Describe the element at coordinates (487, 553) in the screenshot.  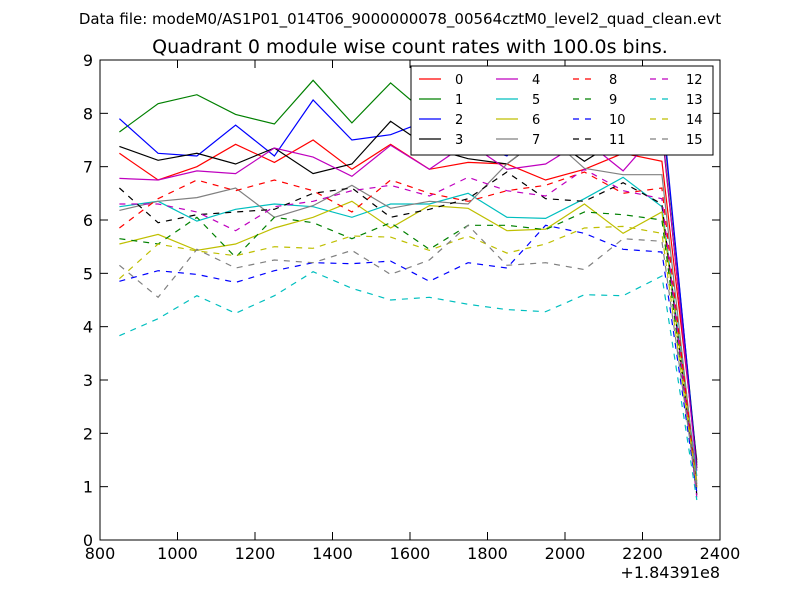
I see `x-tick-label: 1800` at that location.